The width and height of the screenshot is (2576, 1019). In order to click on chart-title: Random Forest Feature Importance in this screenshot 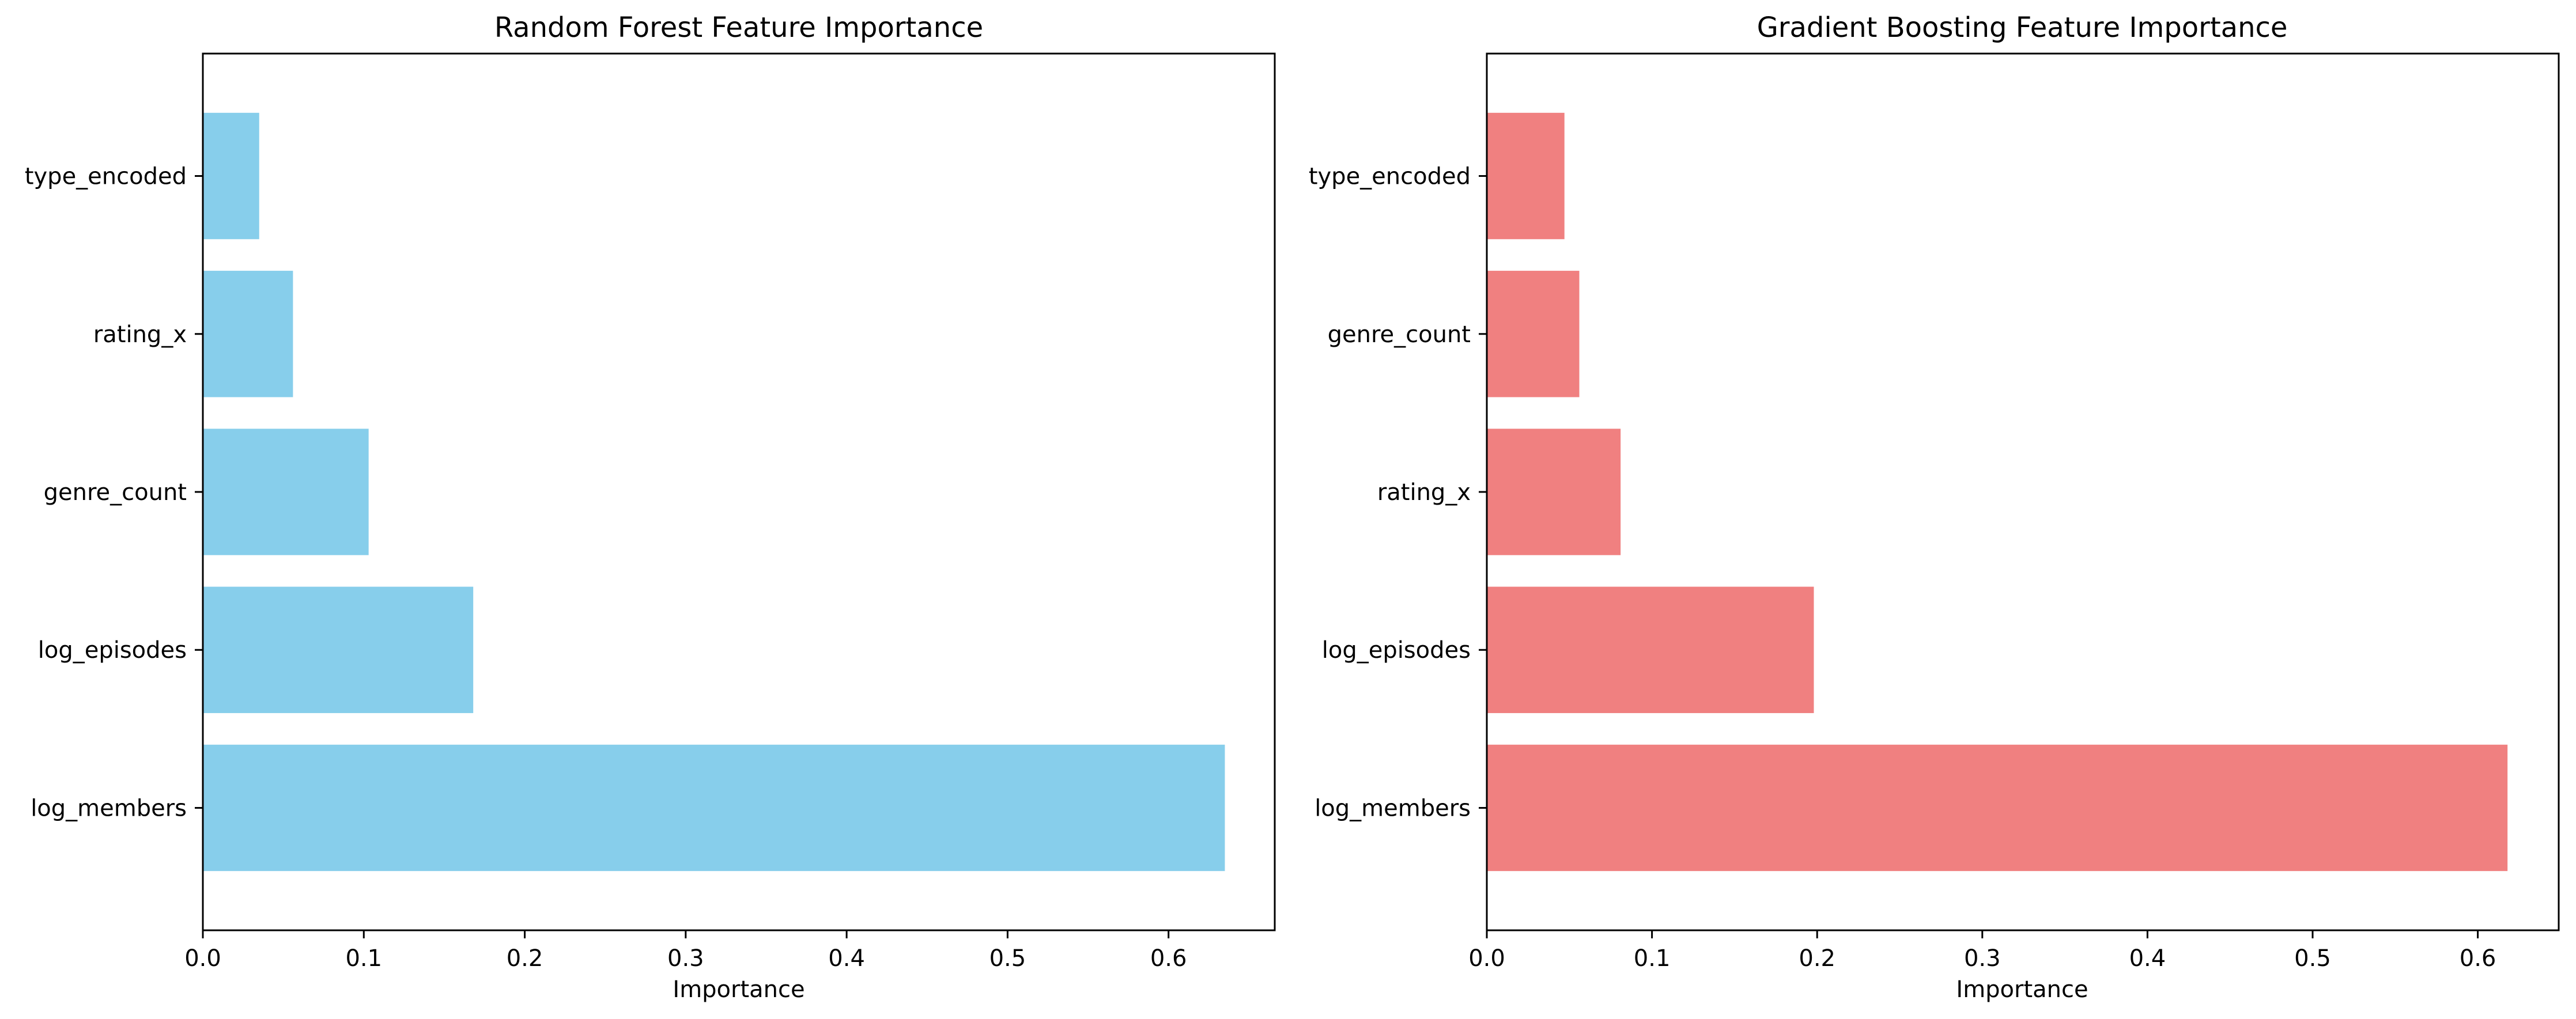, I will do `click(738, 28)`.